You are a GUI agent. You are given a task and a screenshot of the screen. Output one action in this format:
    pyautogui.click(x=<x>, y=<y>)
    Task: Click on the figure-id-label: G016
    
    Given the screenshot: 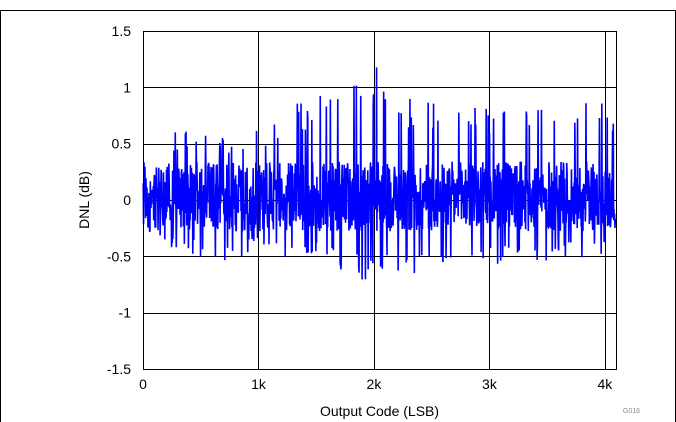 What is the action you would take?
    pyautogui.click(x=631, y=411)
    